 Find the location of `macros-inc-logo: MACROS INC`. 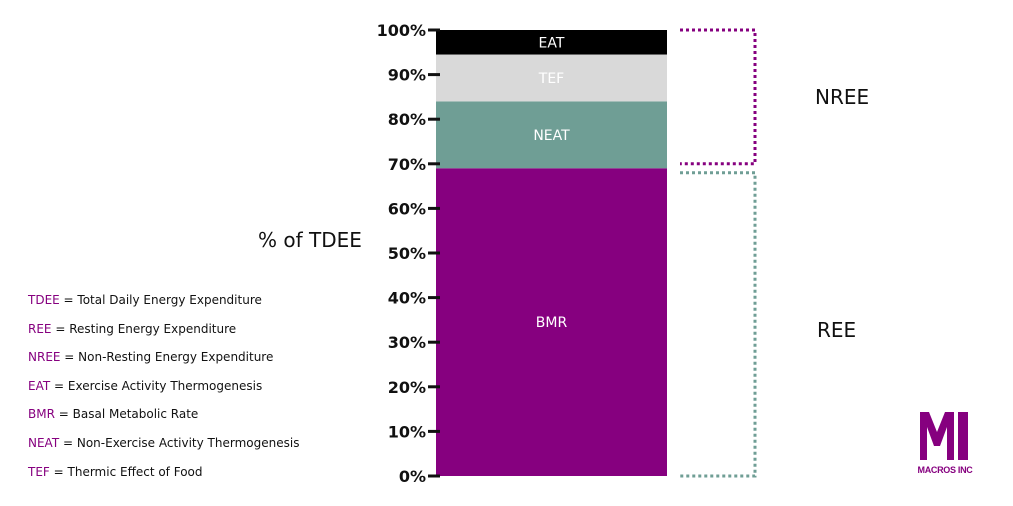

macros-inc-logo: MACROS INC is located at coordinates (945, 446).